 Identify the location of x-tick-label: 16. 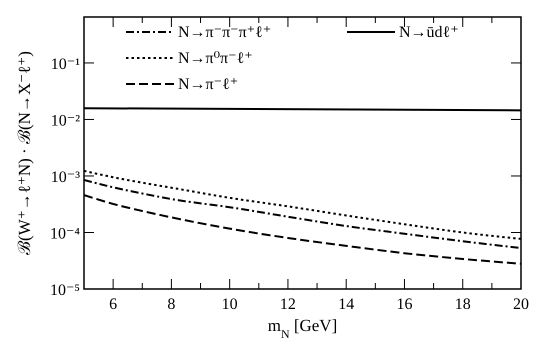
(404, 304).